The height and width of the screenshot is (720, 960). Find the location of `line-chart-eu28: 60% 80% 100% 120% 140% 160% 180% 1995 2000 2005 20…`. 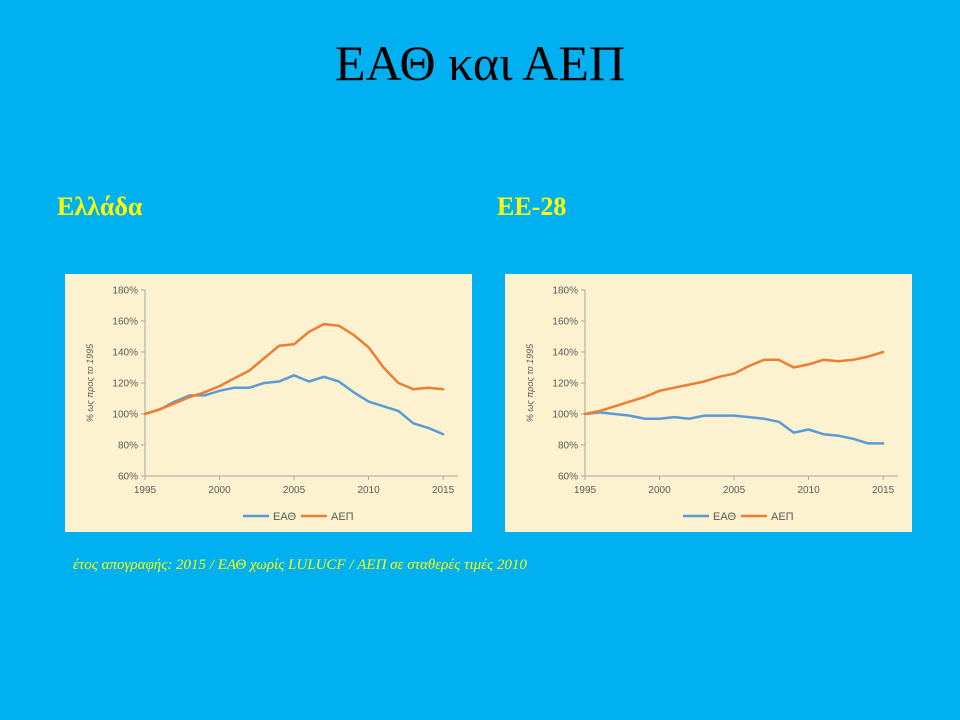

line-chart-eu28: 60% 80% 100% 120% 140% 160% 180% 1995 2000 2005 20… is located at coordinates (711, 404).